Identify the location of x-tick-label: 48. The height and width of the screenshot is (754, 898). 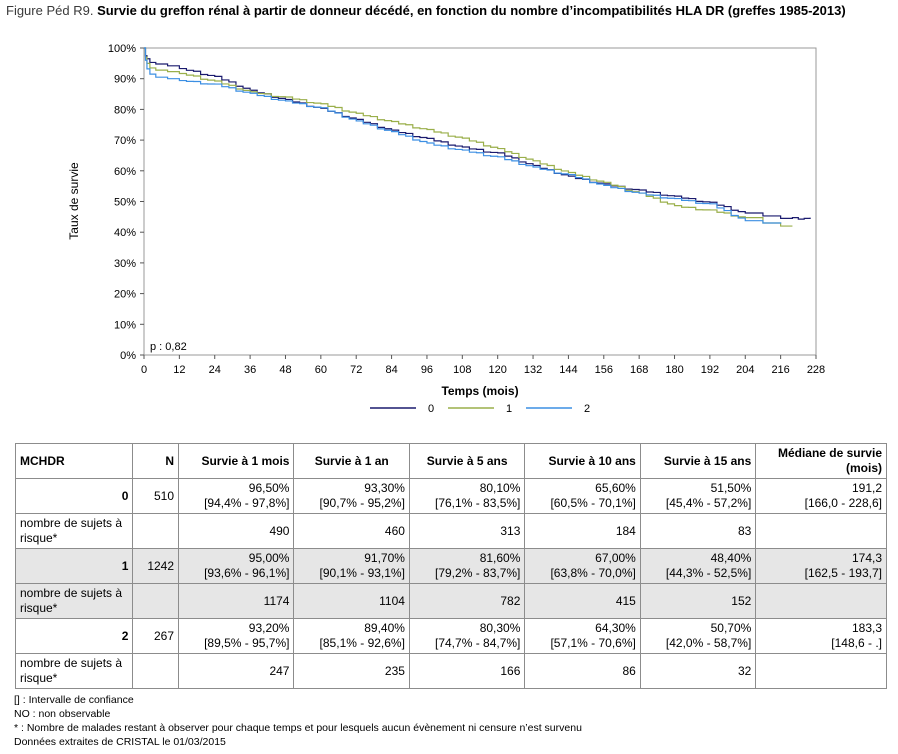
(285, 370).